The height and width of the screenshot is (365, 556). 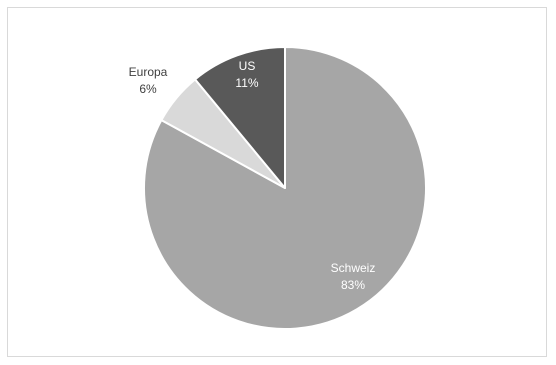 I want to click on slice-label: Schweiz, so click(x=353, y=268).